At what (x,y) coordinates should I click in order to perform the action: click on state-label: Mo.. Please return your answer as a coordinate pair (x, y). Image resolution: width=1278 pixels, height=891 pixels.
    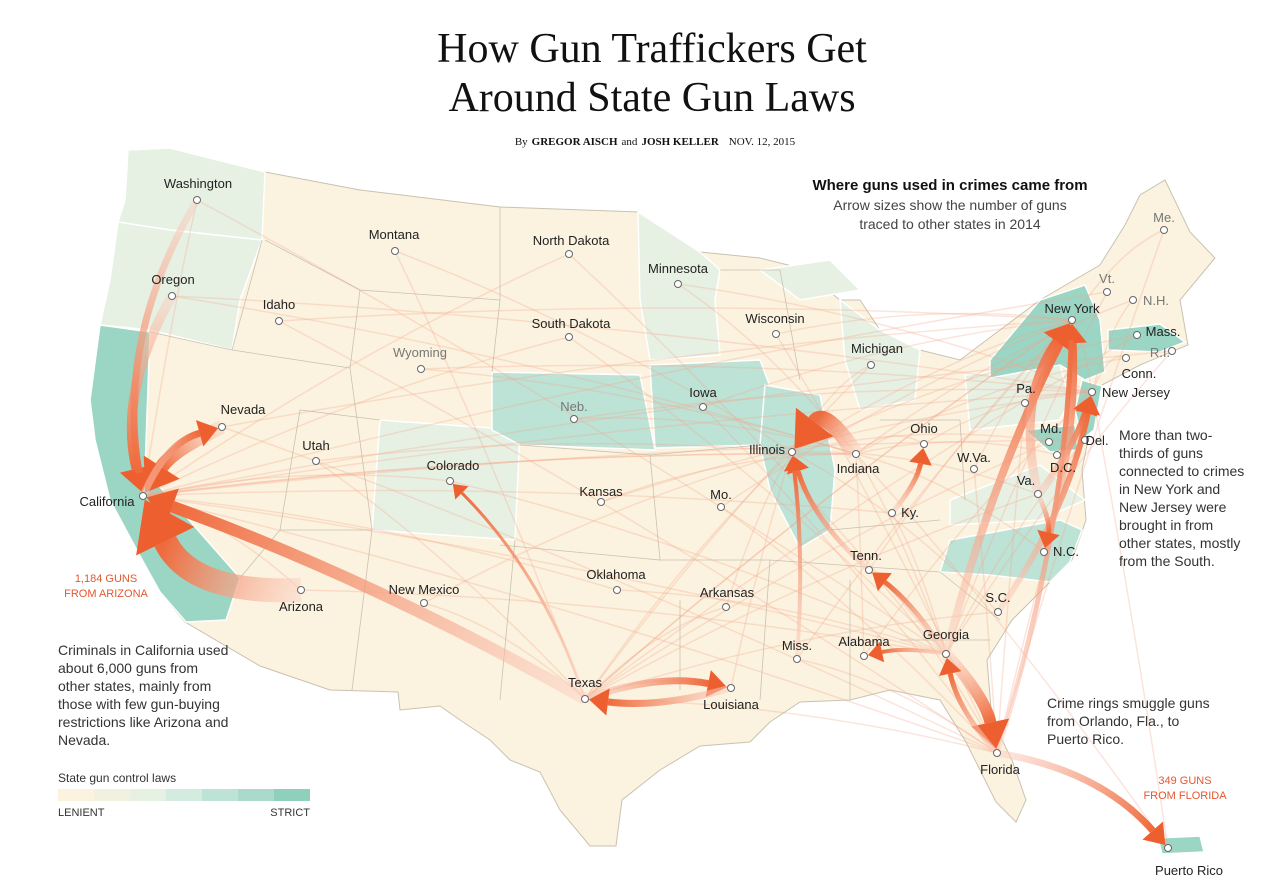
    Looking at the image, I should click on (721, 494).